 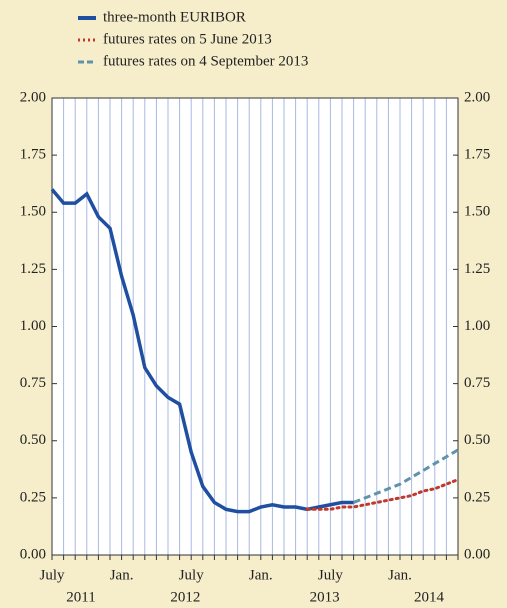 What do you see at coordinates (477, 212) in the screenshot?
I see `y2-tick-label: 1.50` at bounding box center [477, 212].